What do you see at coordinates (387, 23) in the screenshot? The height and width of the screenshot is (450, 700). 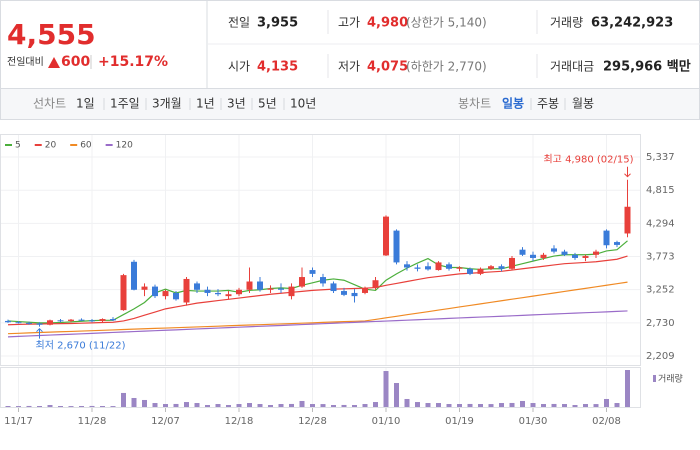 I see `stat-value: 4,980` at bounding box center [387, 23].